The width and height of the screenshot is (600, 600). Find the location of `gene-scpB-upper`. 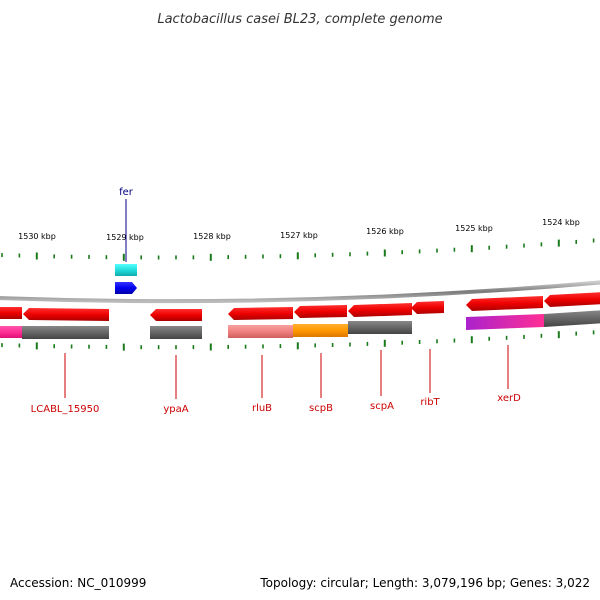

gene-scpB-upper is located at coordinates (320, 311).